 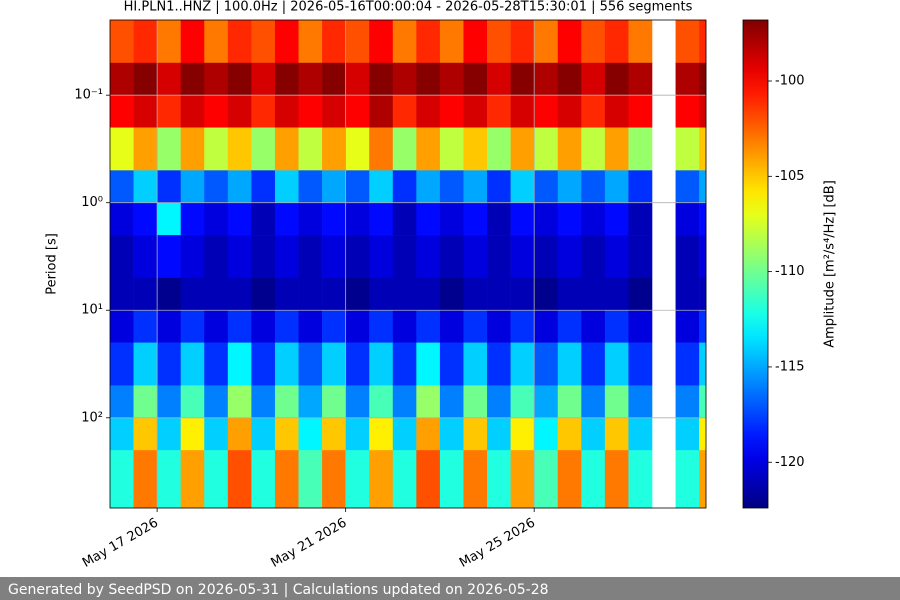 I want to click on colorbar-tick-label: -115, so click(x=790, y=366).